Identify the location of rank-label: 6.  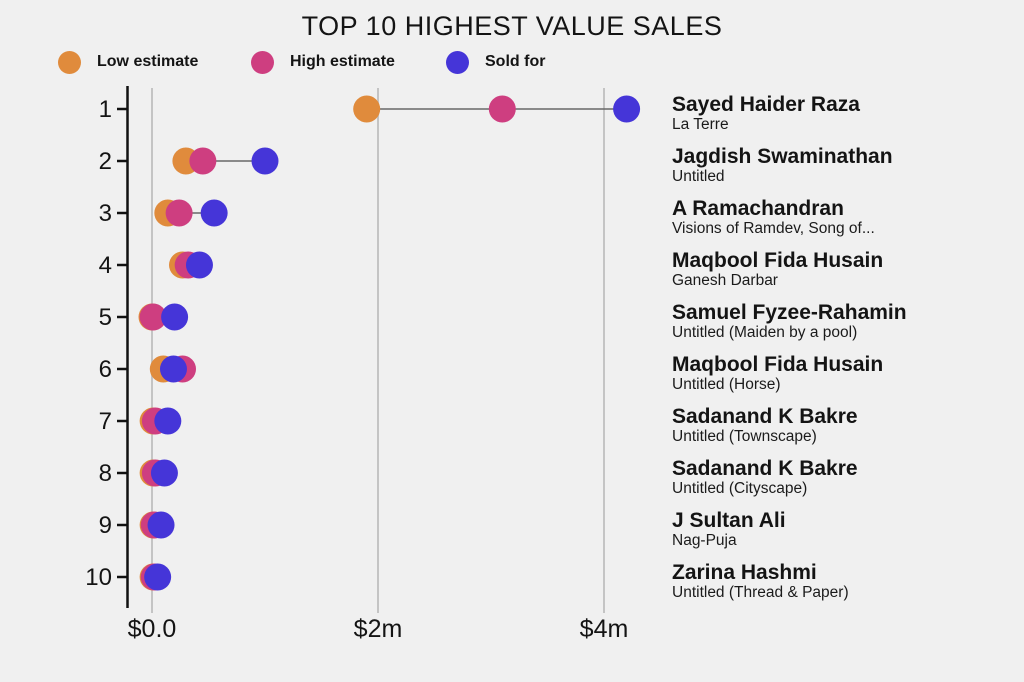
(105, 369).